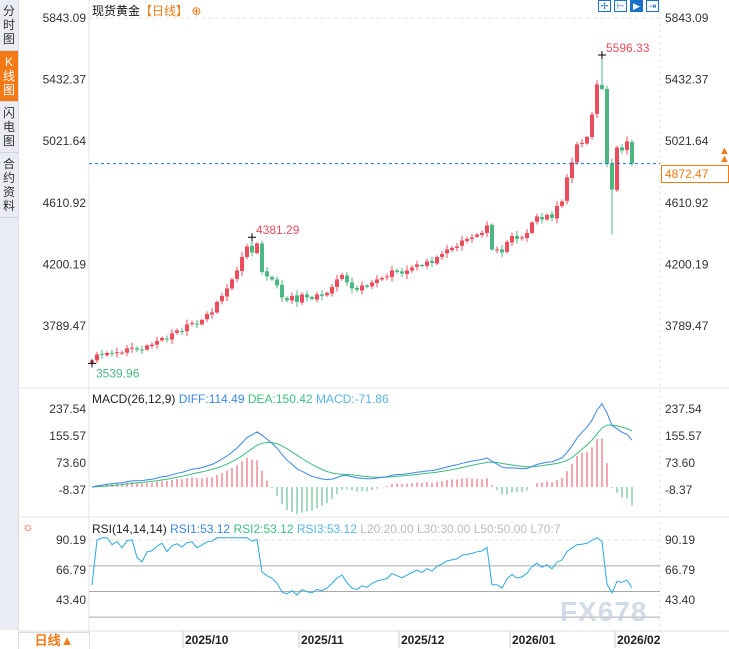 The height and width of the screenshot is (649, 729). I want to click on tab-k-line: K线图, so click(9, 76).